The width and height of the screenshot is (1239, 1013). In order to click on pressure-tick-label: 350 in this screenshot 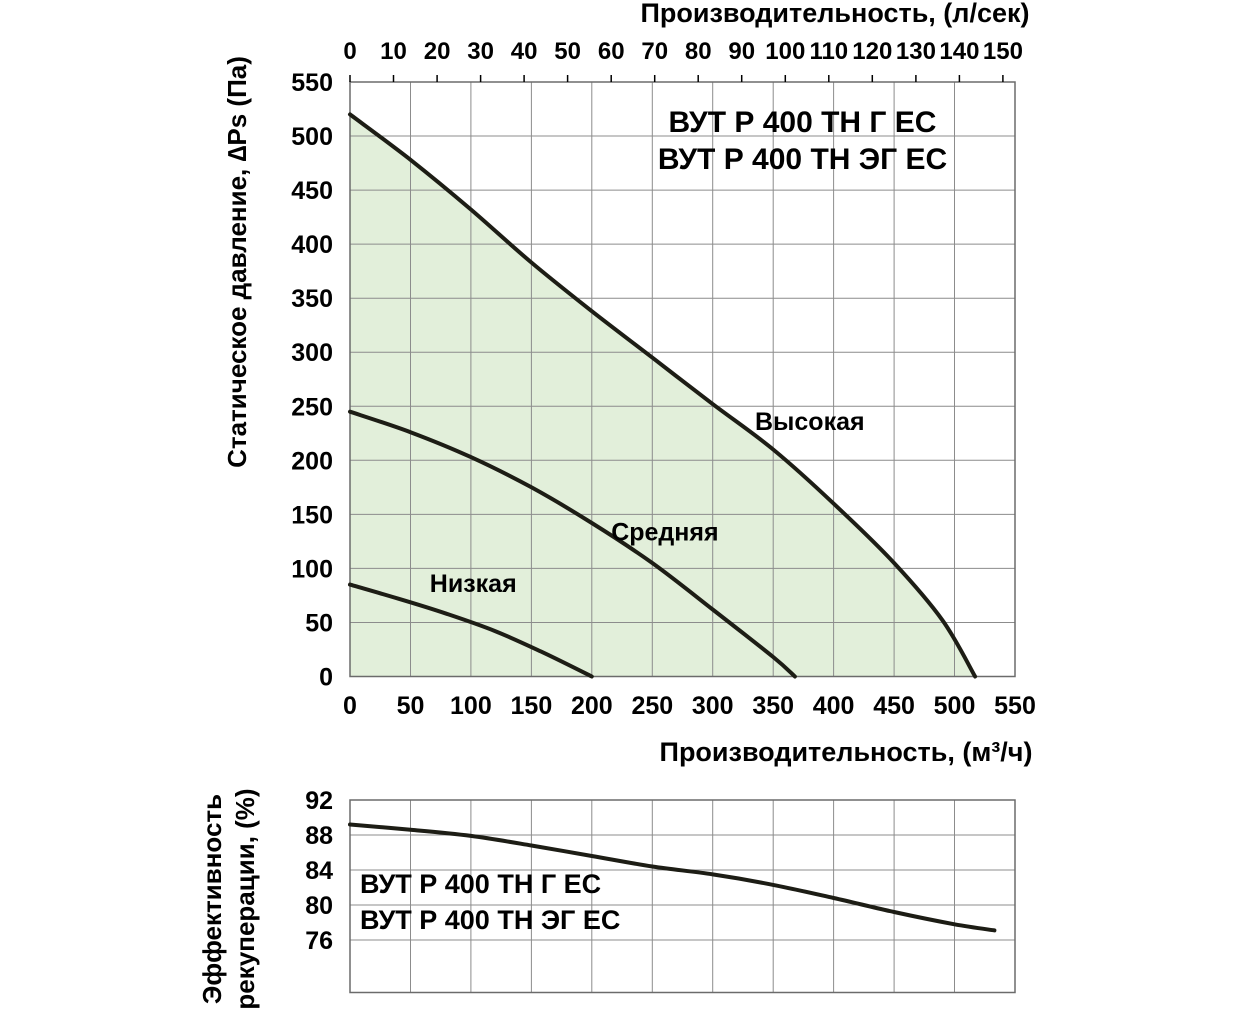, I will do `click(312, 299)`.